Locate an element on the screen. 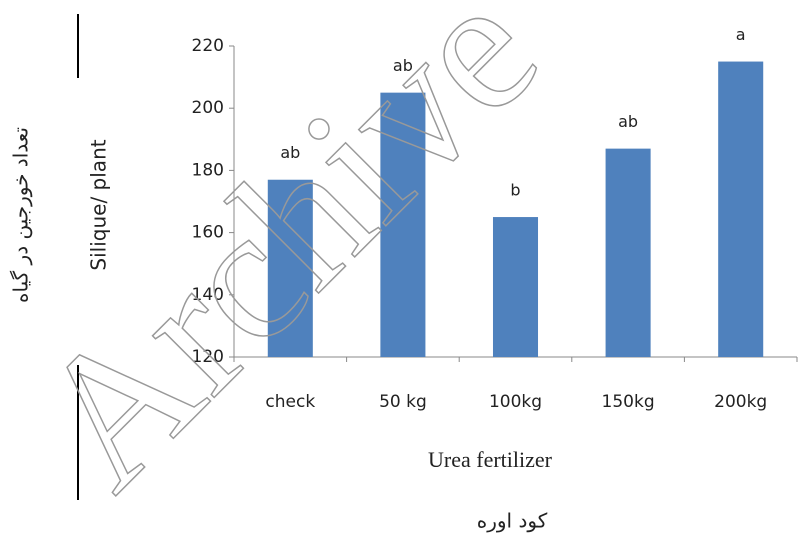 This screenshot has width=801, height=544. y-tick-label: 160 is located at coordinates (208, 233).